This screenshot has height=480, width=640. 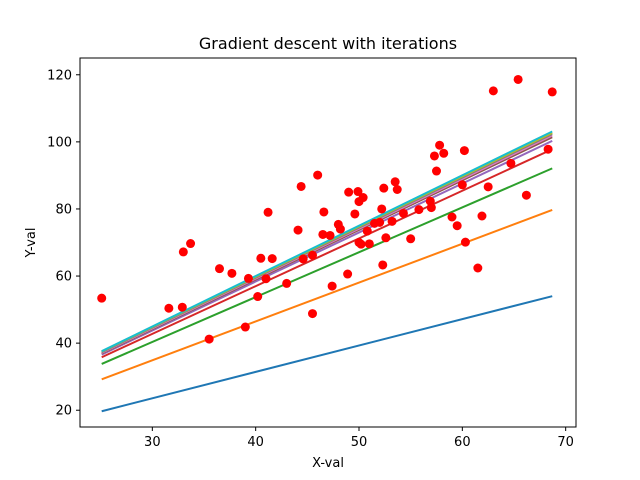 What do you see at coordinates (63, 277) in the screenshot?
I see `y-tick-label: 60` at bounding box center [63, 277].